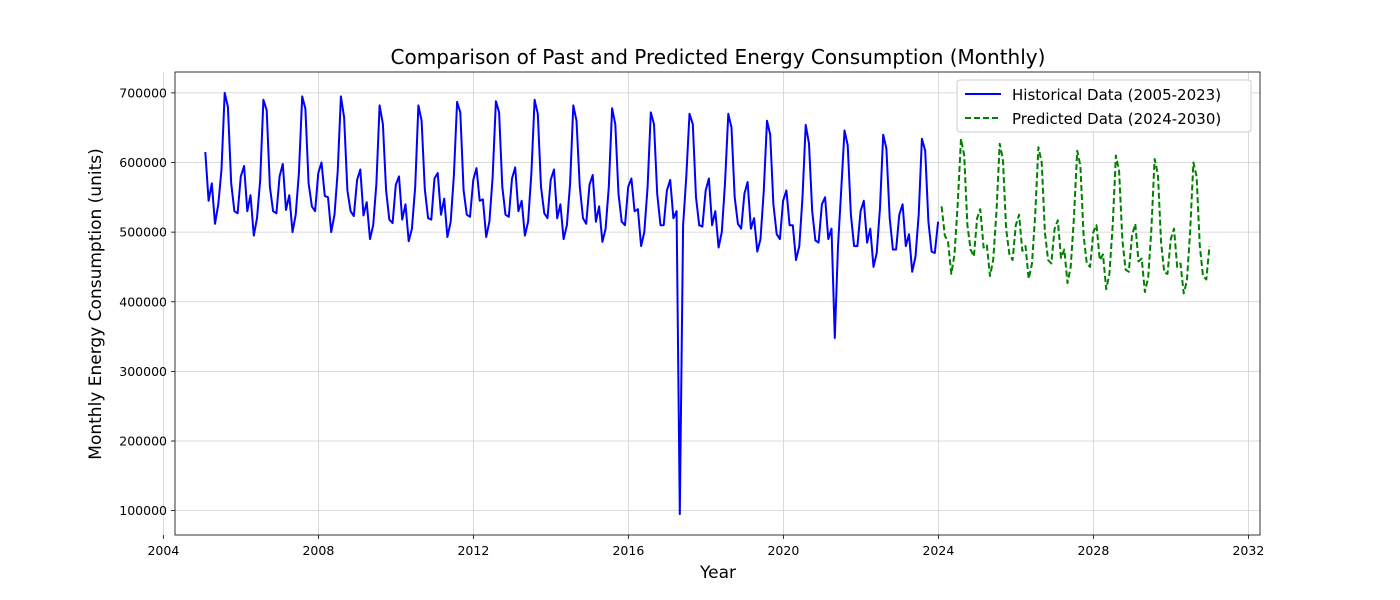  Describe the element at coordinates (783, 550) in the screenshot. I see `x-tick-label: 2020` at that location.